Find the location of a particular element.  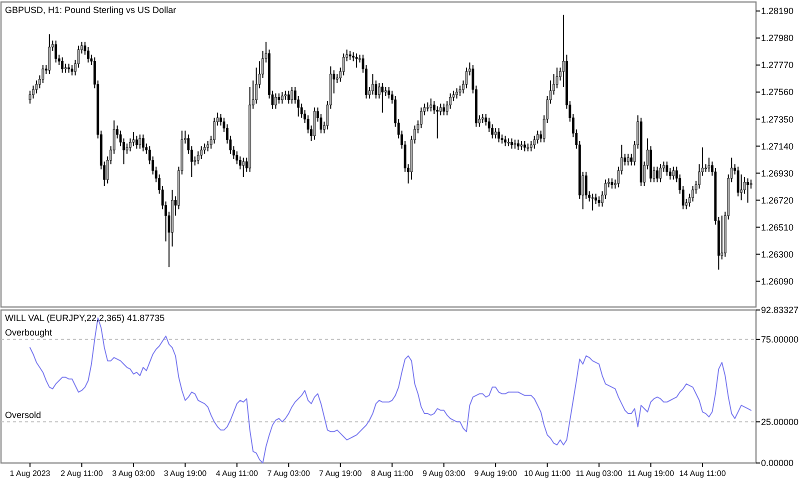

y-tick-label: 1.27350 is located at coordinates (777, 119).